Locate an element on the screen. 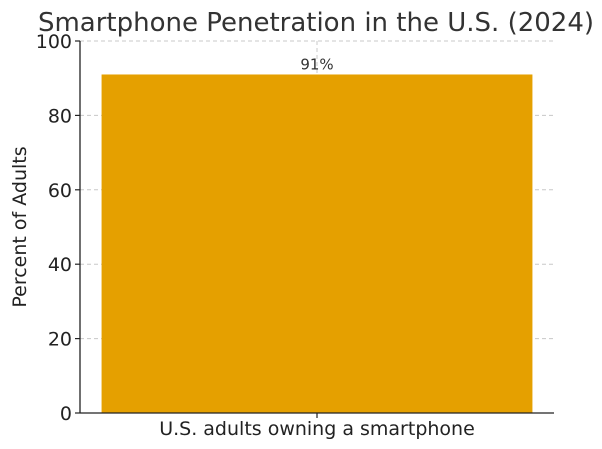 Image resolution: width=602 pixels, height=449 pixels. y-tick-label-0: 0 is located at coordinates (66, 414).